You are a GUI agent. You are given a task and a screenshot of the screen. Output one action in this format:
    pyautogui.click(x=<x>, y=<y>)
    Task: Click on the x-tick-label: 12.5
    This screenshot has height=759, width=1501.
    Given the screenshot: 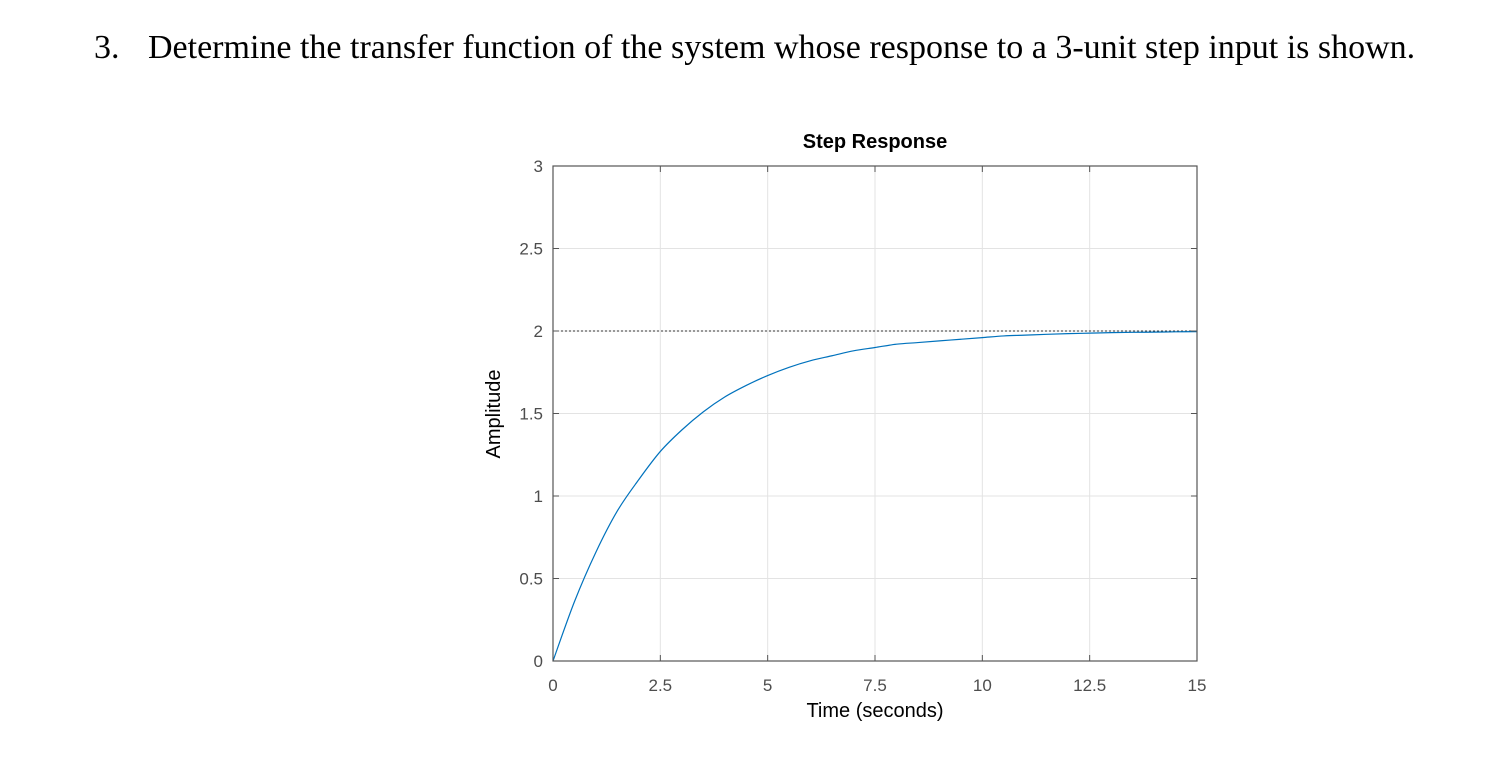 What is the action you would take?
    pyautogui.click(x=1089, y=685)
    